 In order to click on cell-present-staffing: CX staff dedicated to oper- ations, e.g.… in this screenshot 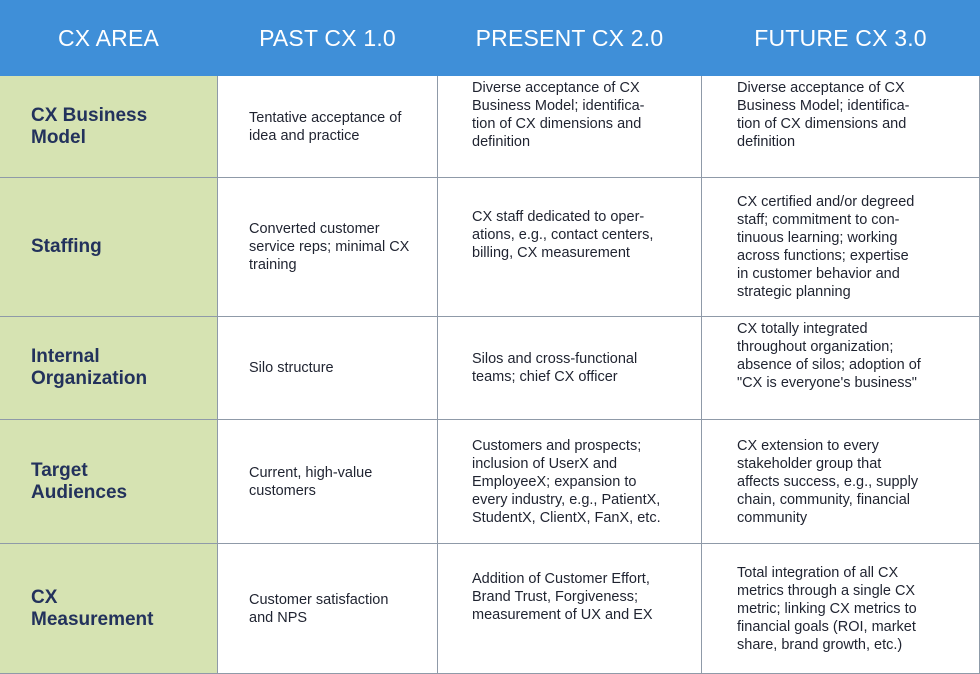, I will do `click(570, 247)`.